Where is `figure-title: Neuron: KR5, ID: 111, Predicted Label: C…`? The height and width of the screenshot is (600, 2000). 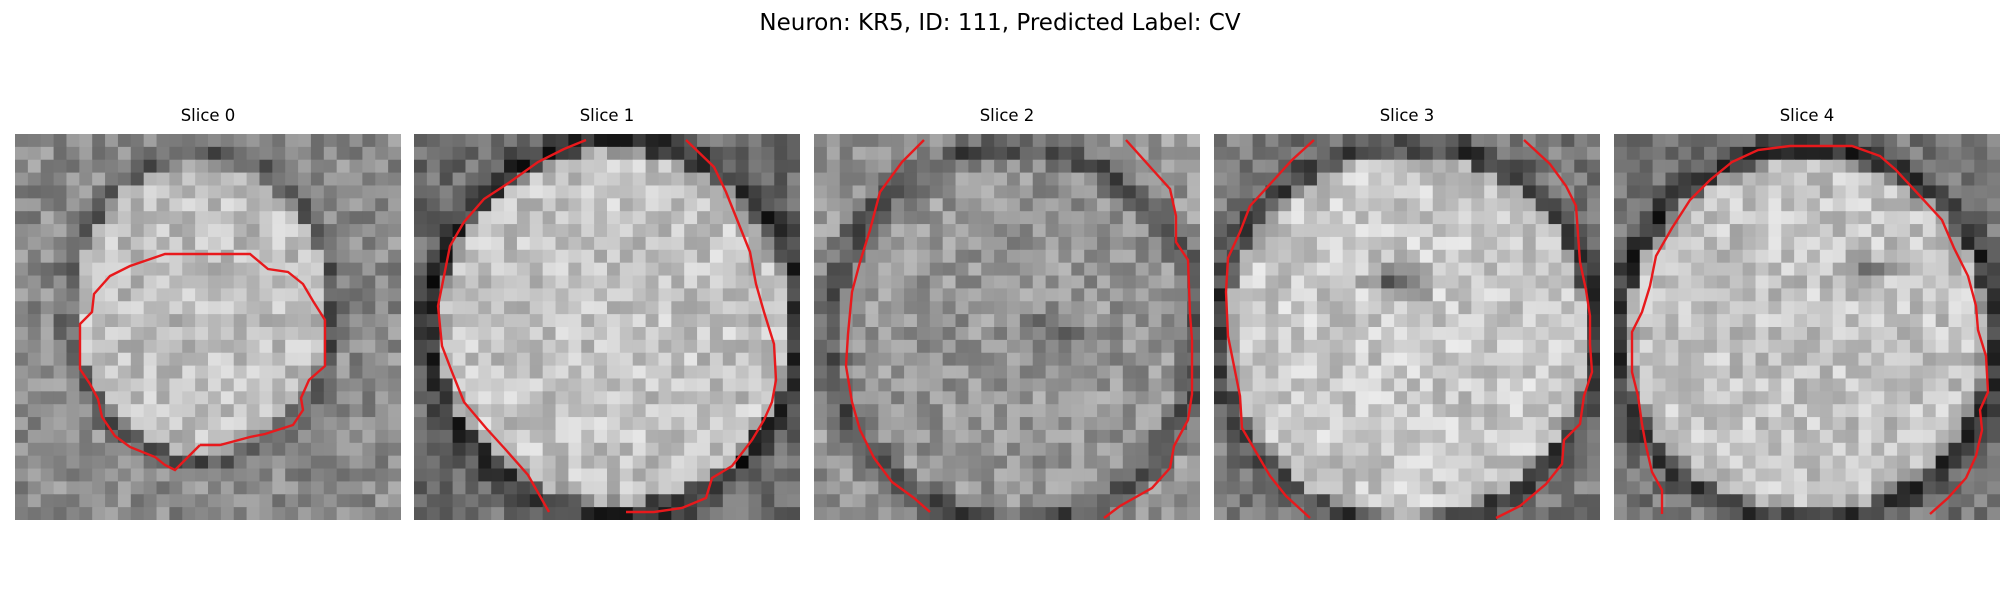 figure-title: Neuron: KR5, ID: 111, Predicted Label: C… is located at coordinates (1000, 23).